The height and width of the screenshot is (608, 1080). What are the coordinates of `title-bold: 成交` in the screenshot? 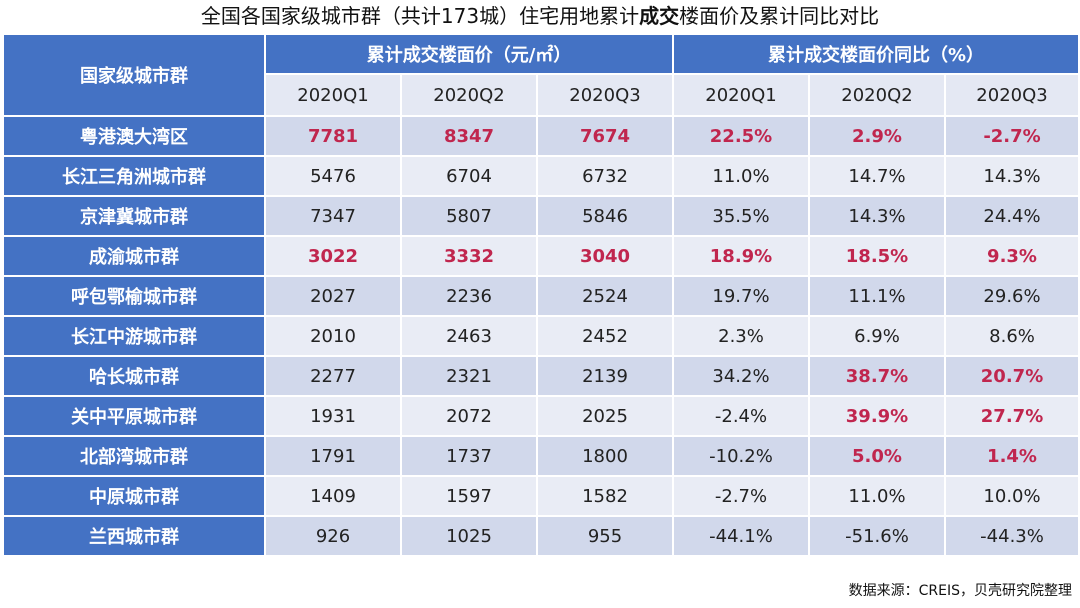 It's located at (659, 16).